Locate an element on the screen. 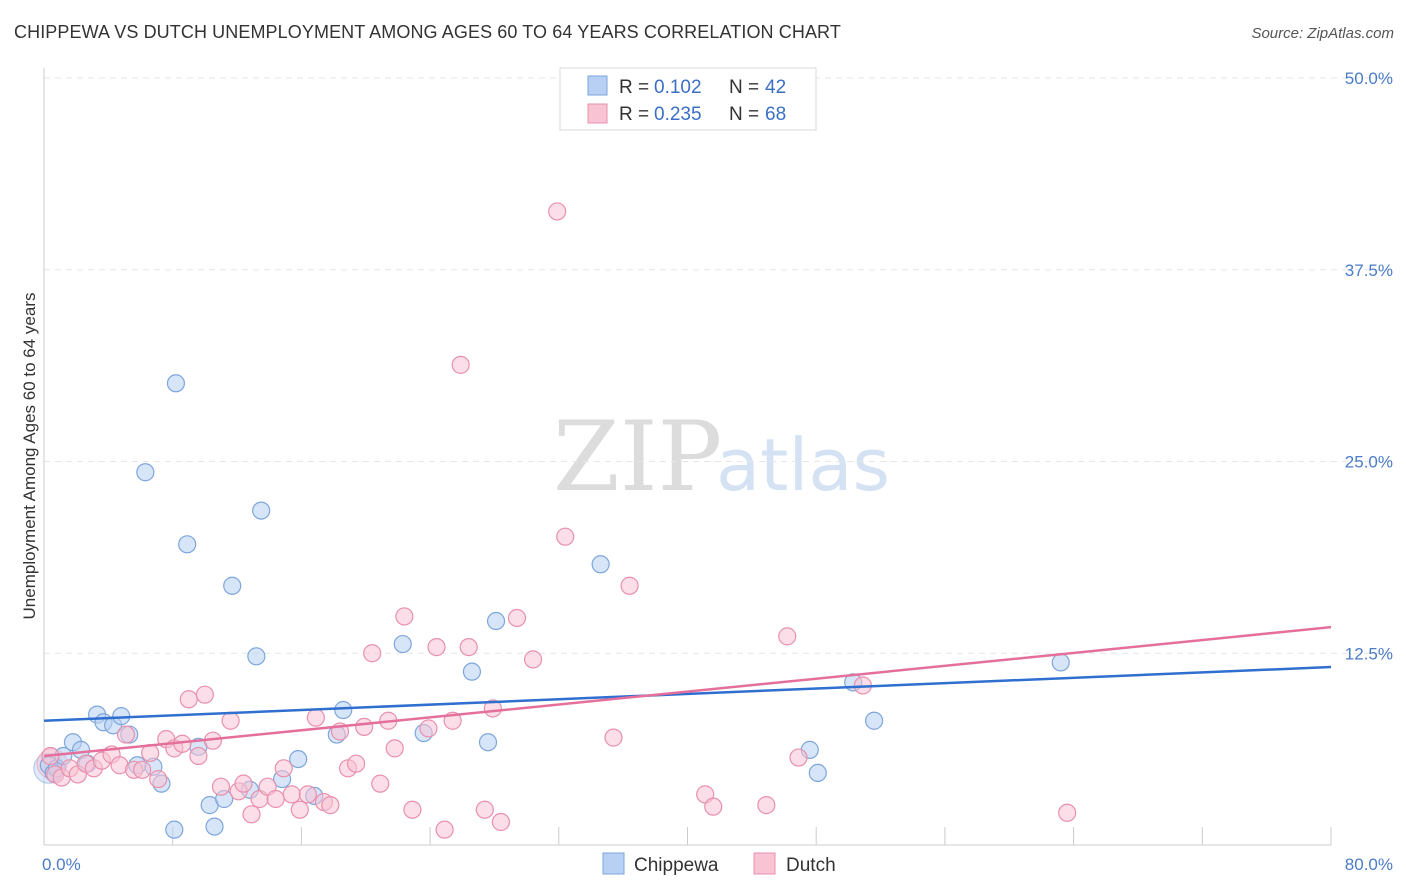 The image size is (1406, 892). legend-r-label-dutch: R = is located at coordinates (634, 114).